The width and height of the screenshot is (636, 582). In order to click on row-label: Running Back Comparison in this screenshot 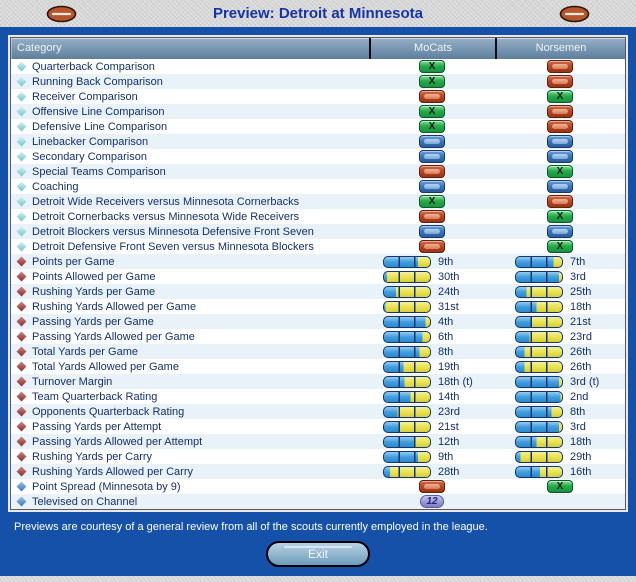, I will do `click(97, 81)`.